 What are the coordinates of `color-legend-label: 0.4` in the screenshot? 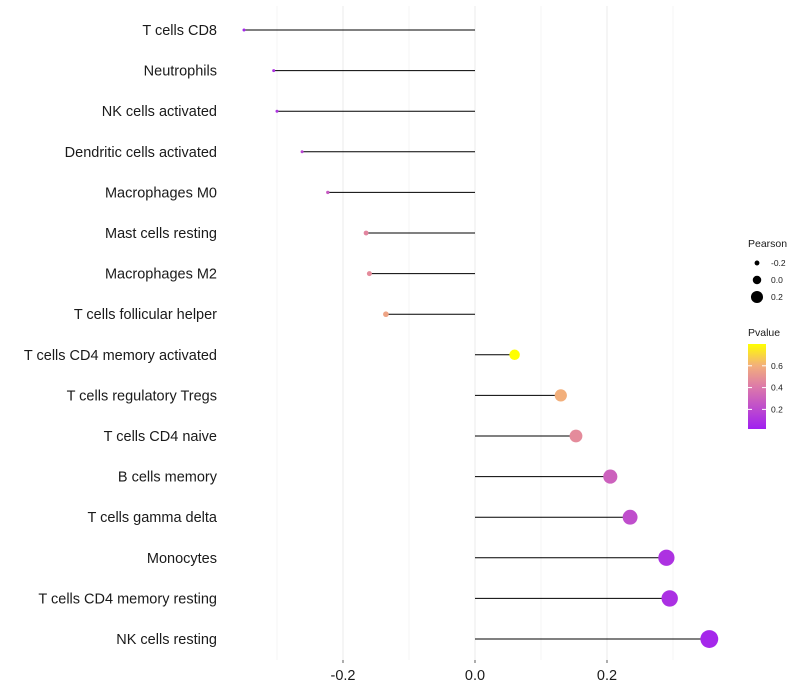 It's located at (777, 388).